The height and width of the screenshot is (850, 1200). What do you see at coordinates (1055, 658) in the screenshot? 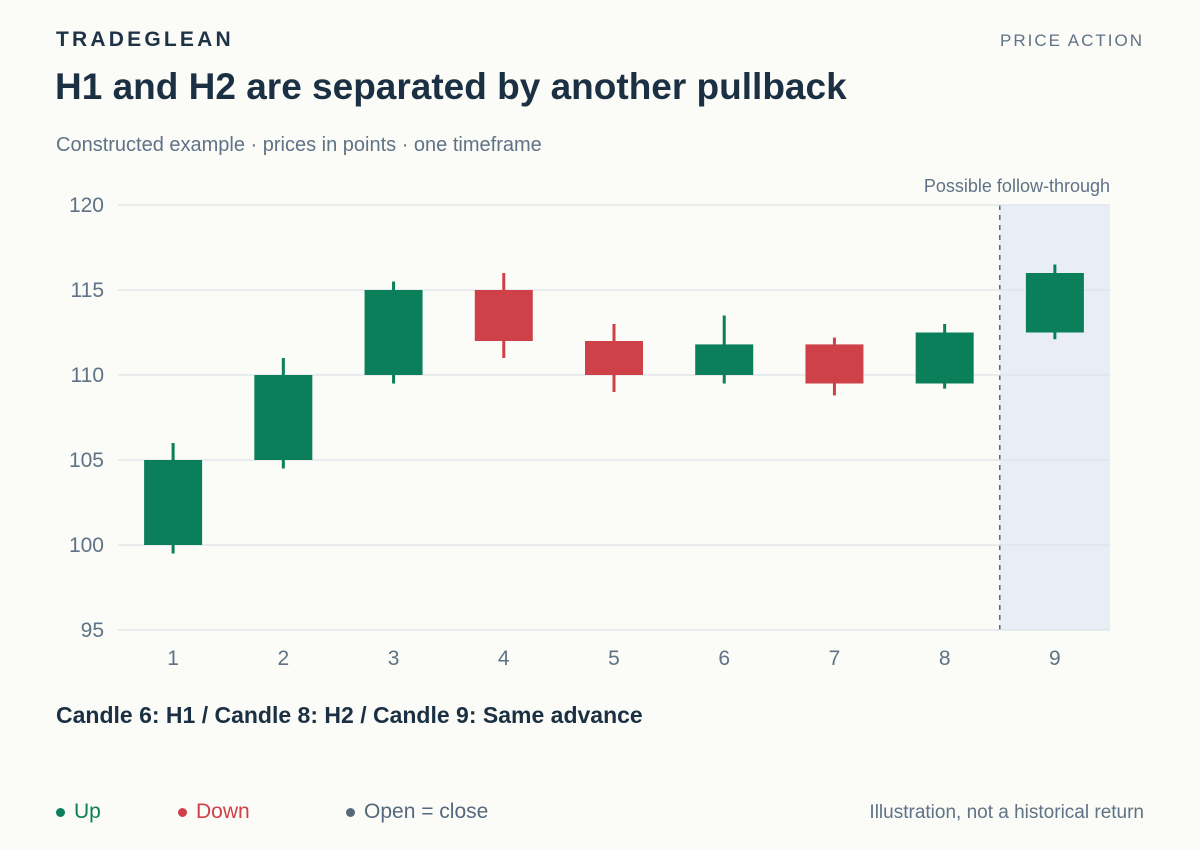
I see `x-tick-label: 9` at bounding box center [1055, 658].